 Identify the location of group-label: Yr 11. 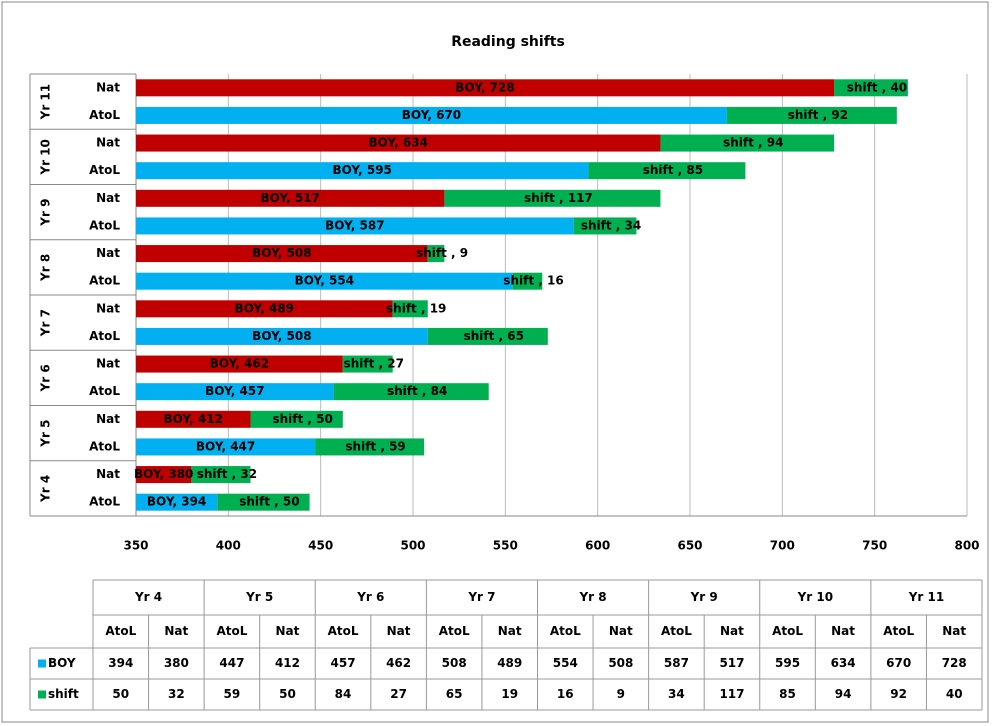
(46, 102).